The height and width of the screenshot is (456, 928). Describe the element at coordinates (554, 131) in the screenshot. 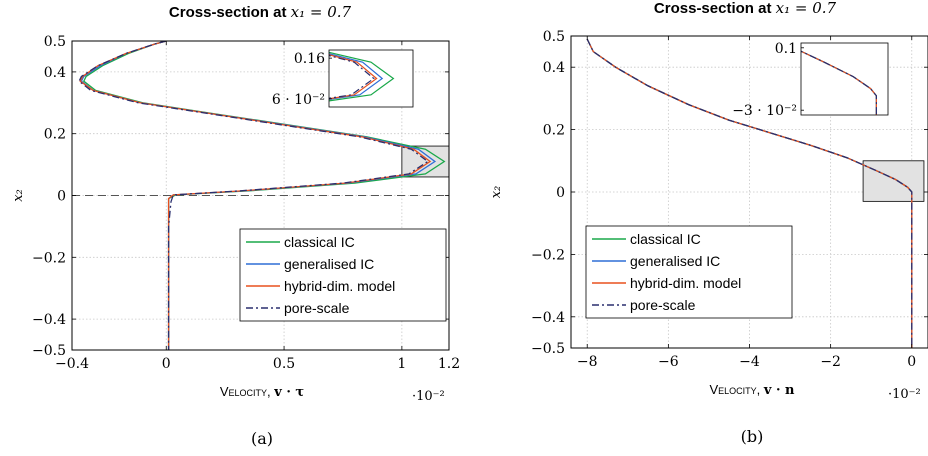

I see `chart-b-ytick-label: 0.2` at that location.